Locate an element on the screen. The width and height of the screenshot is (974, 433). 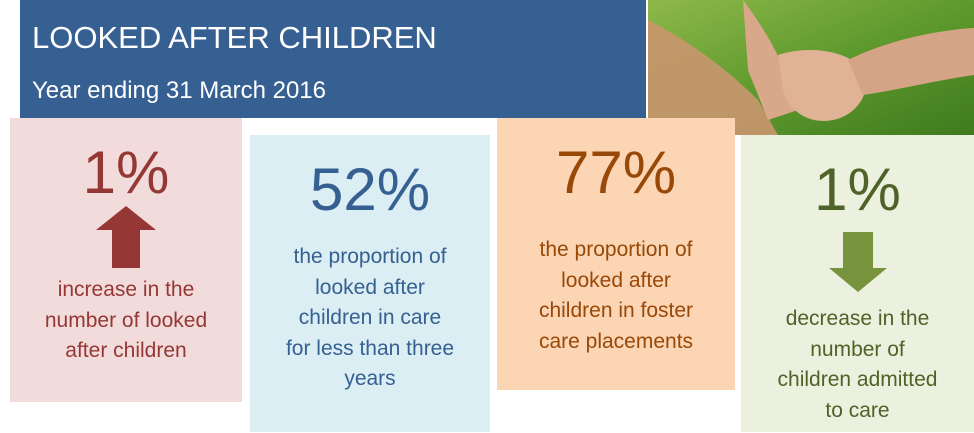
description-line: children in foster is located at coordinates (616, 310).